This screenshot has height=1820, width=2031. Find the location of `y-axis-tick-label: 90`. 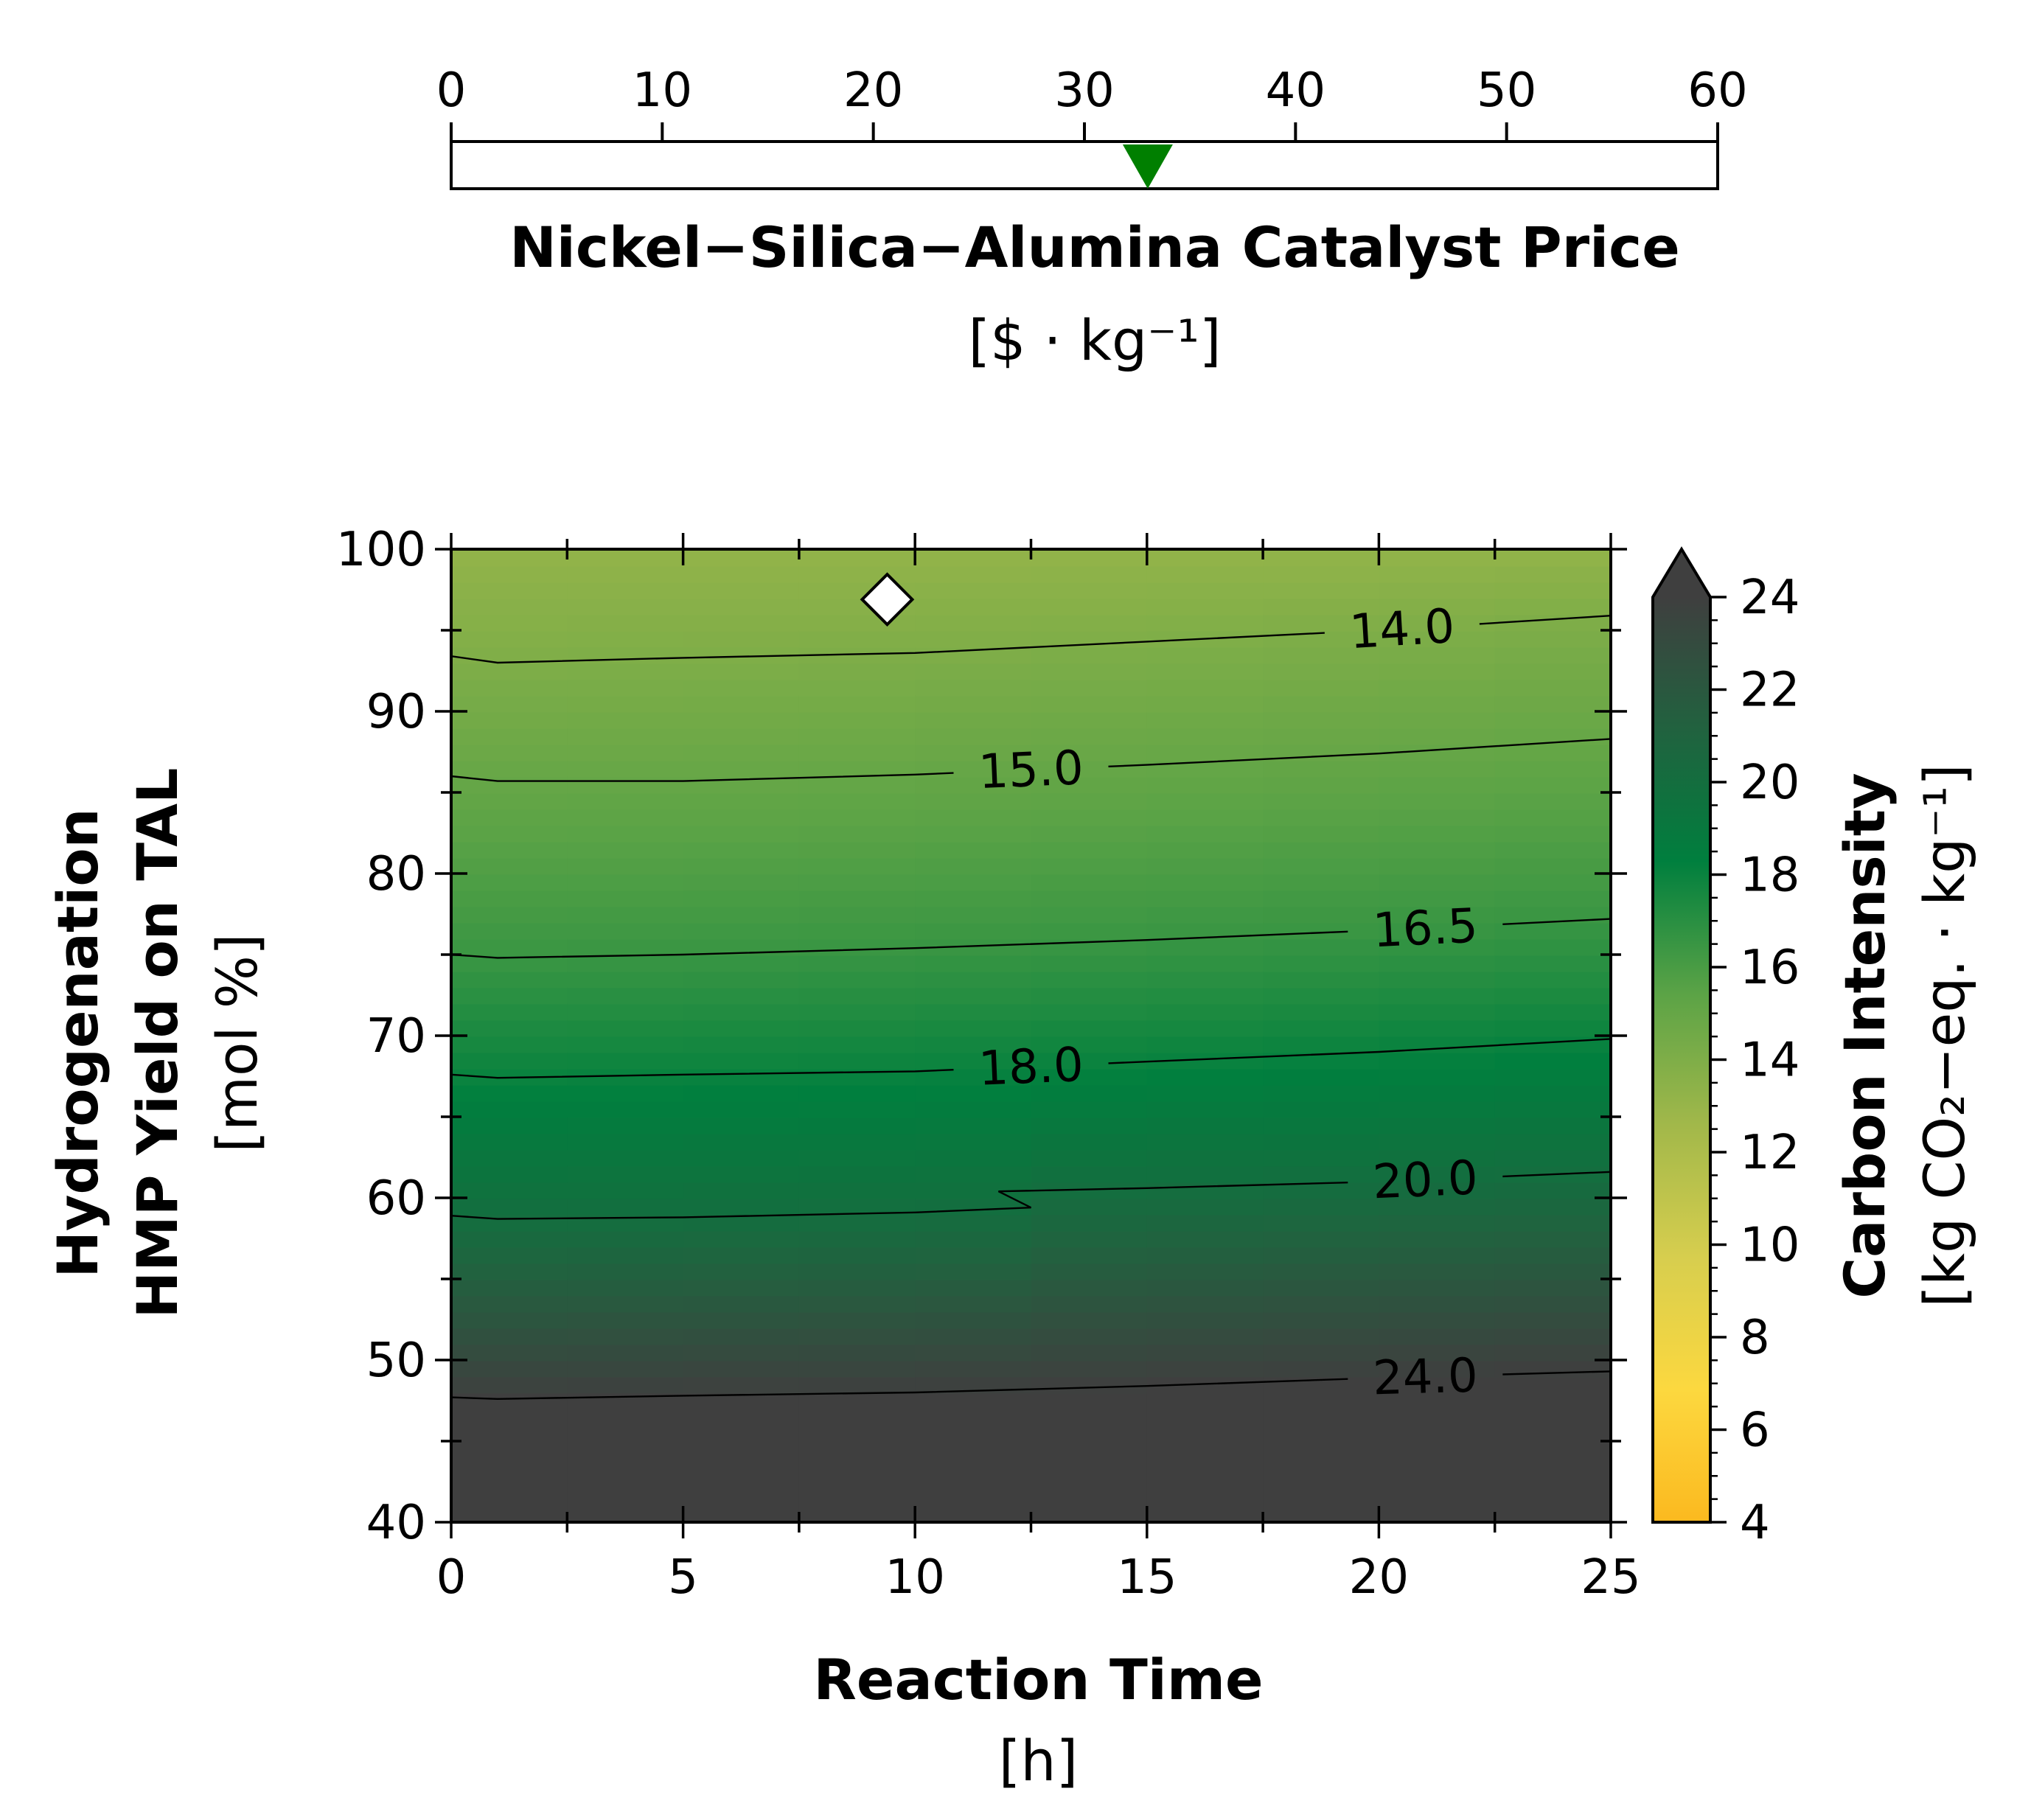

y-axis-tick-label: 90 is located at coordinates (396, 712).